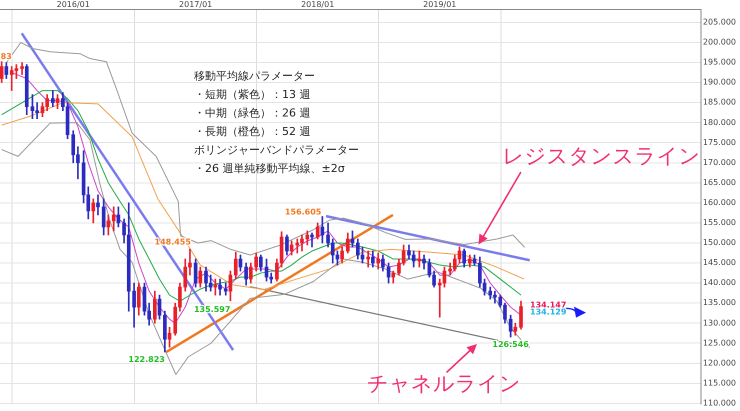 The image size is (740, 411). What do you see at coordinates (719, 263) in the screenshot?
I see `y-tick-label: 145.000` at bounding box center [719, 263].